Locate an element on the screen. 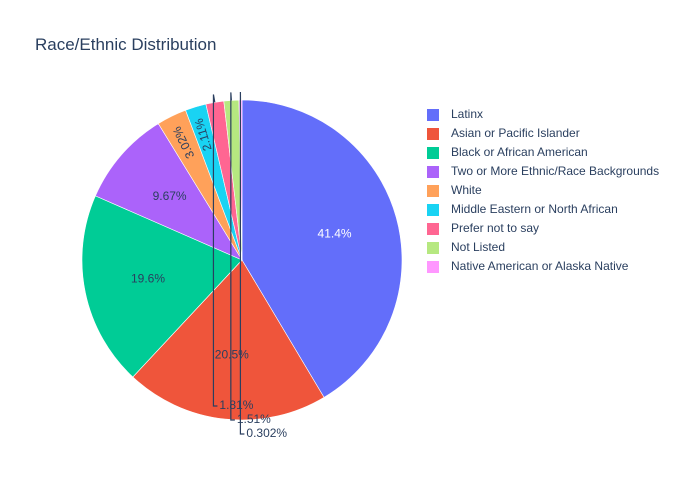 Image resolution: width=700 pixels, height=500 pixels. legend-item-asian-or-pacific-islander: Asian or Pacific Islander is located at coordinates (503, 133).